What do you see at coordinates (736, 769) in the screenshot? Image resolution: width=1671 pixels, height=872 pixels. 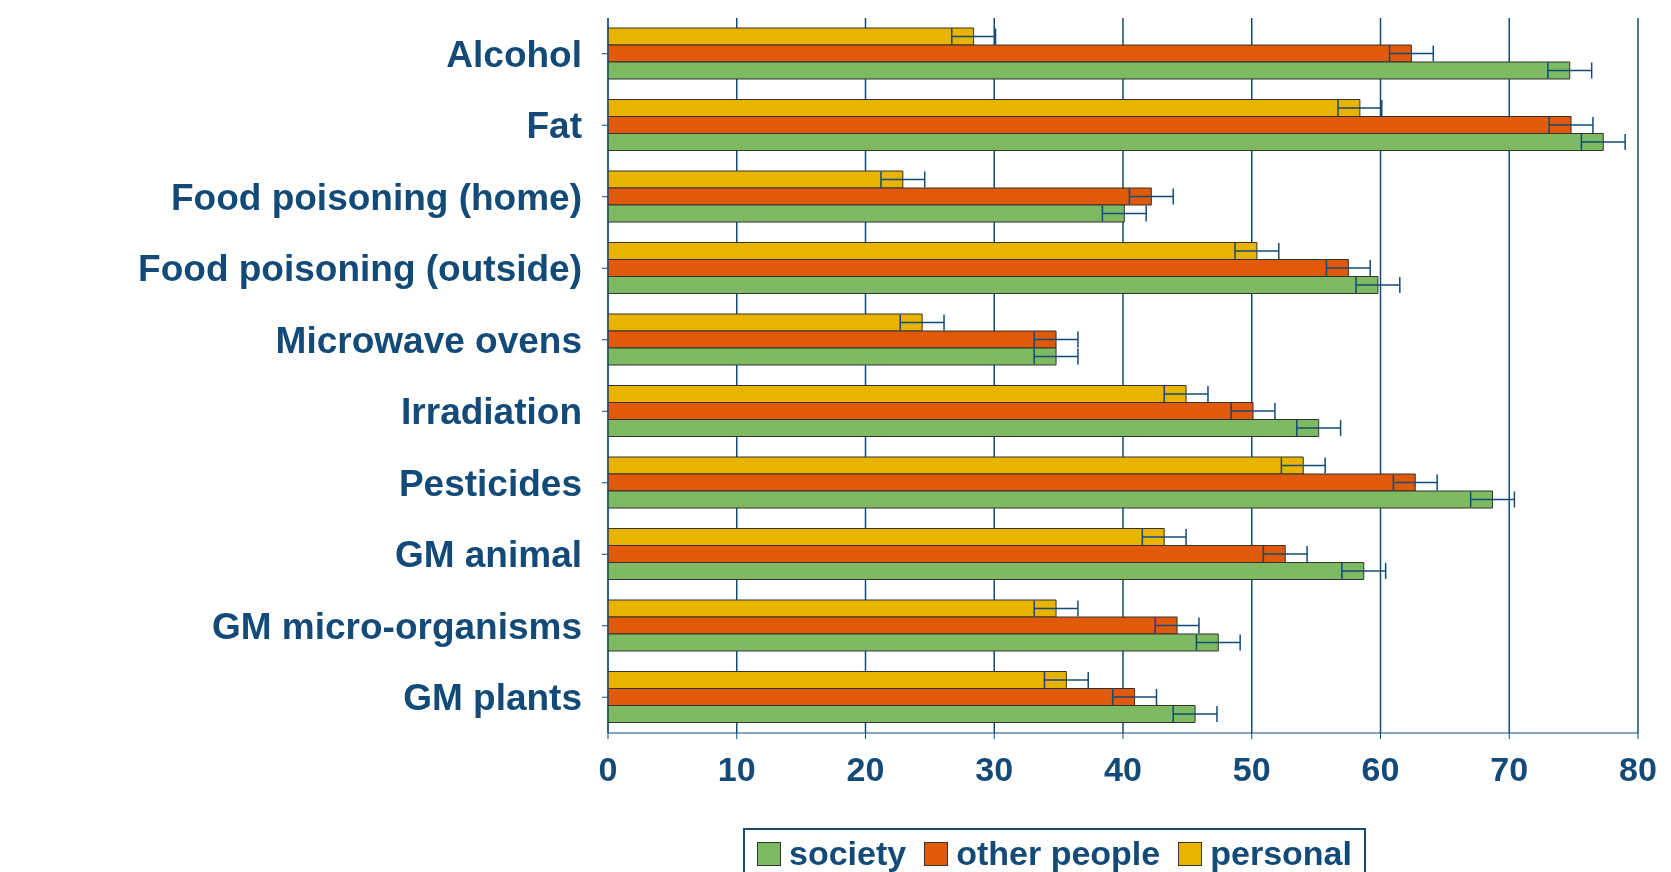 I see `x-tick-label: 10` at bounding box center [736, 769].